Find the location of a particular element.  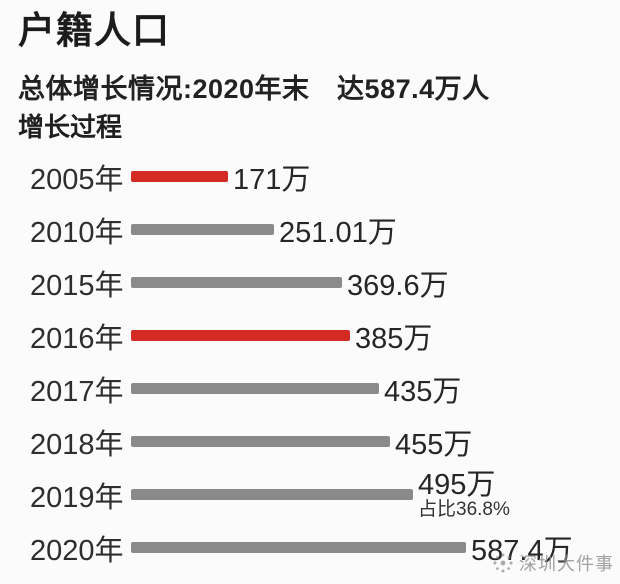

category-label: 2015年 is located at coordinates (77, 285).